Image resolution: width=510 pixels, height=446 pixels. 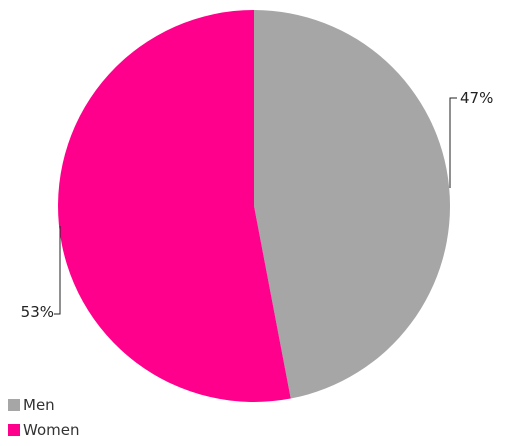 What do you see at coordinates (37, 312) in the screenshot?
I see `data-label-women: 53%` at bounding box center [37, 312].